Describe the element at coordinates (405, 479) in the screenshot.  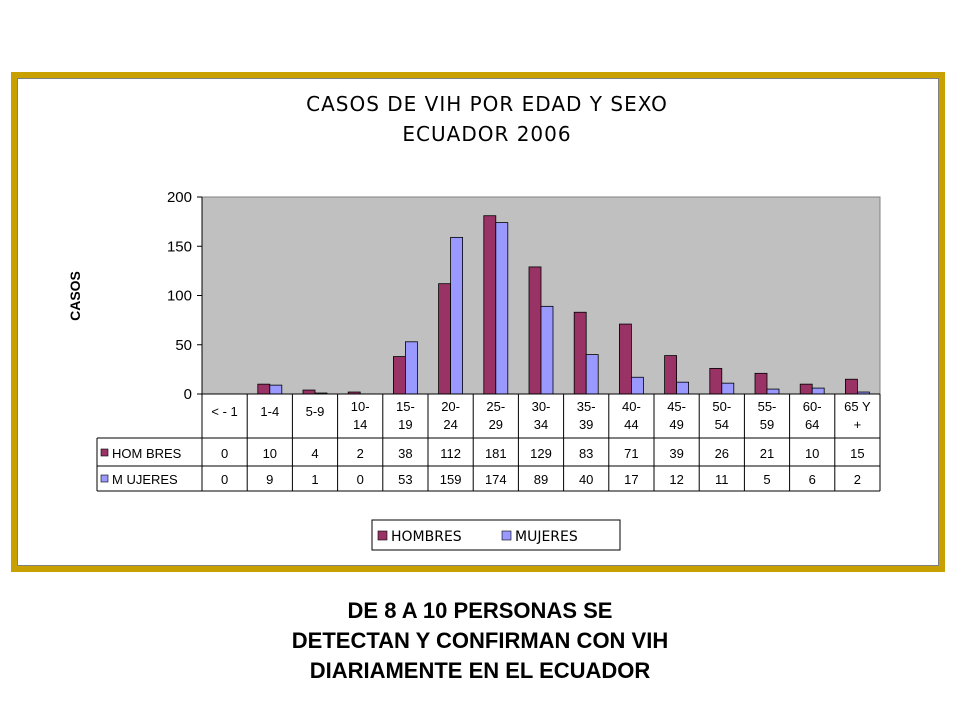
I see `data-label: 53` at that location.